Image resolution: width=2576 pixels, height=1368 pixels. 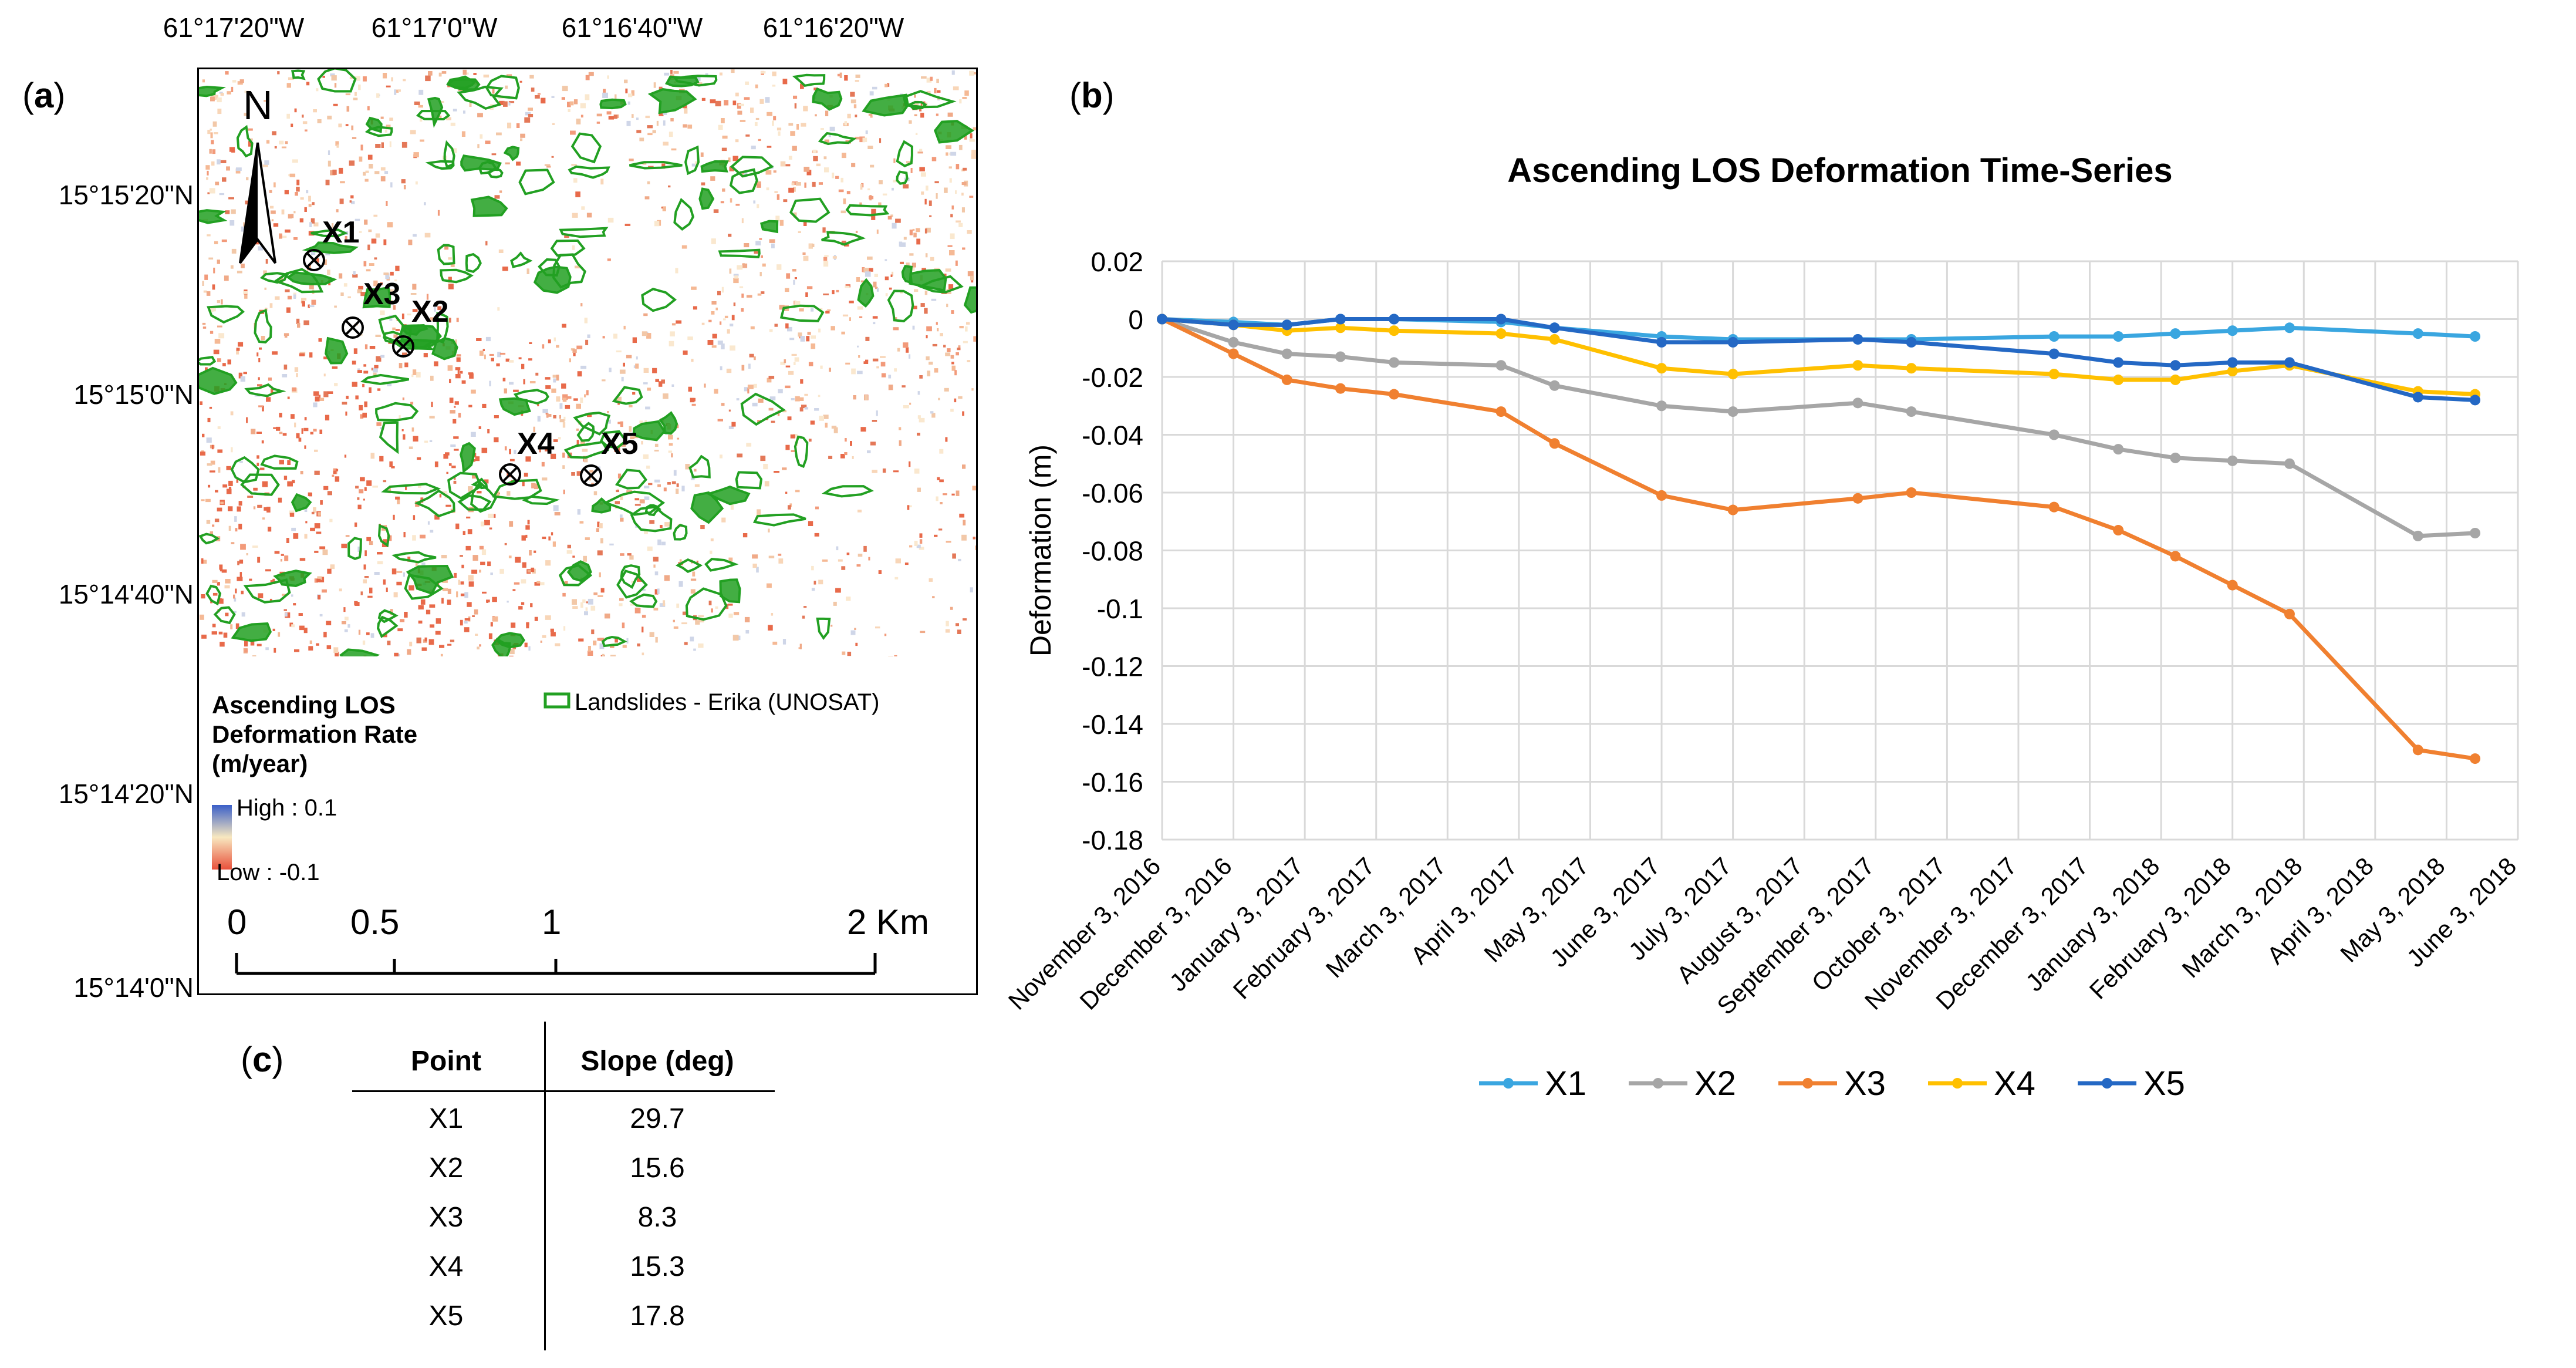 What do you see at coordinates (1565, 1084) in the screenshot?
I see `legend-label-x1: X1` at bounding box center [1565, 1084].